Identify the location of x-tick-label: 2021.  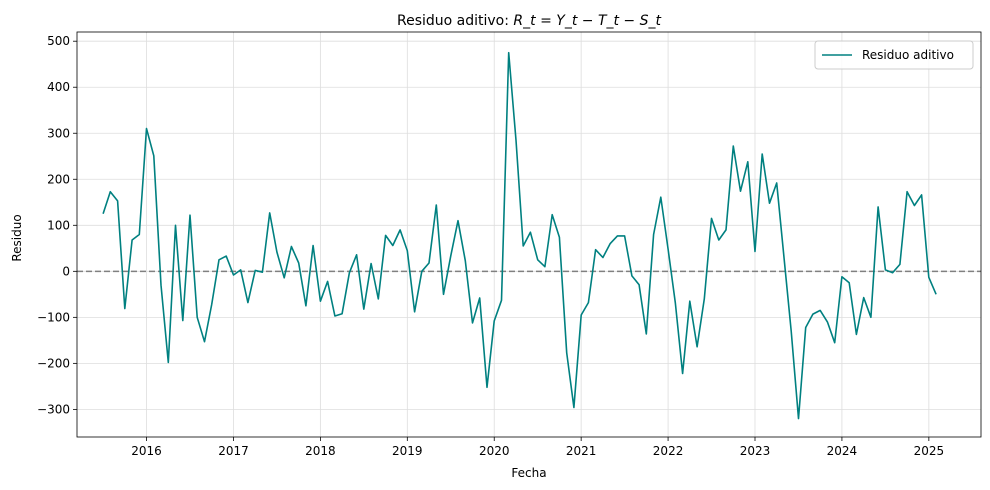
(581, 451).